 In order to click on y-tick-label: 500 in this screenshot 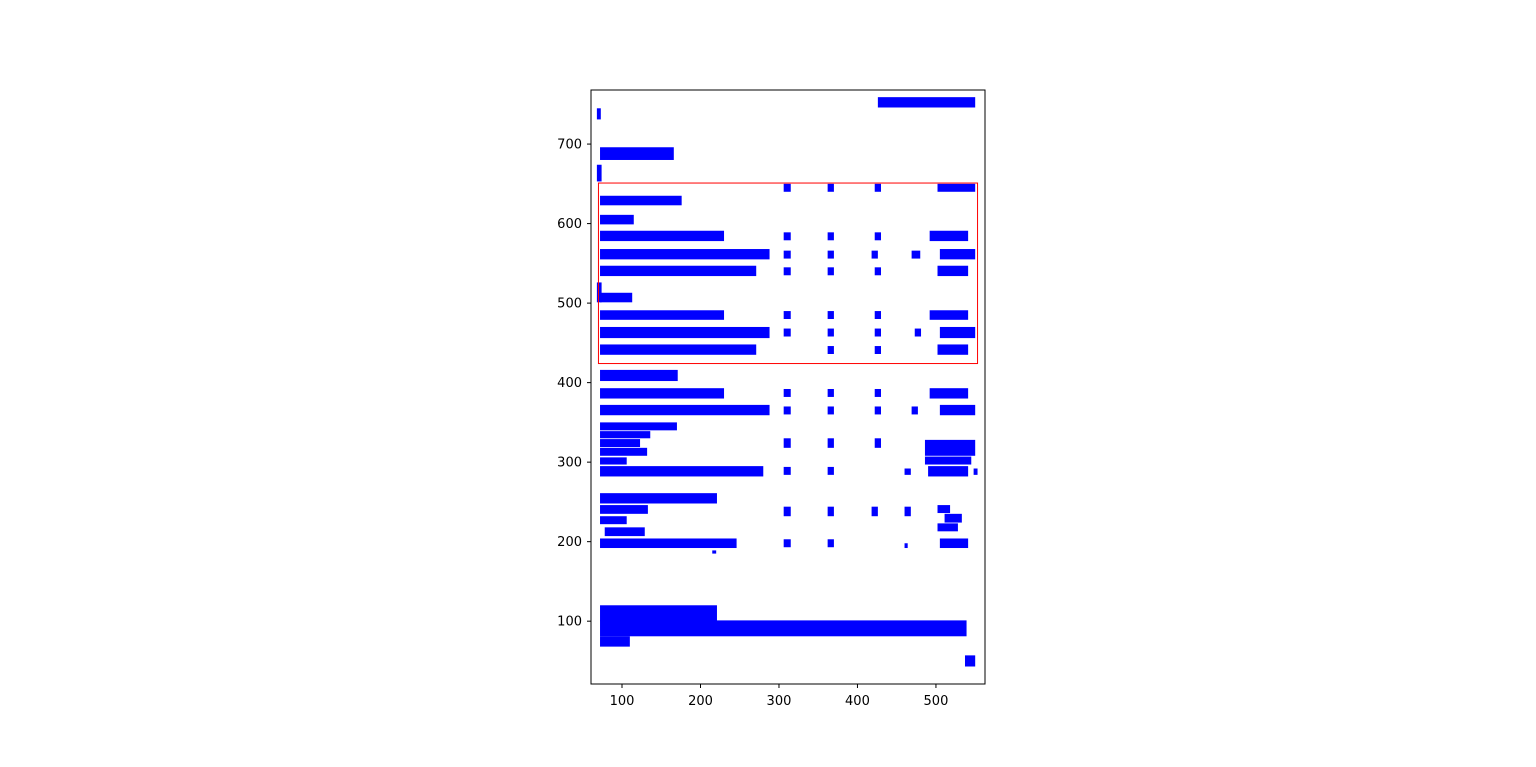, I will do `click(569, 304)`.